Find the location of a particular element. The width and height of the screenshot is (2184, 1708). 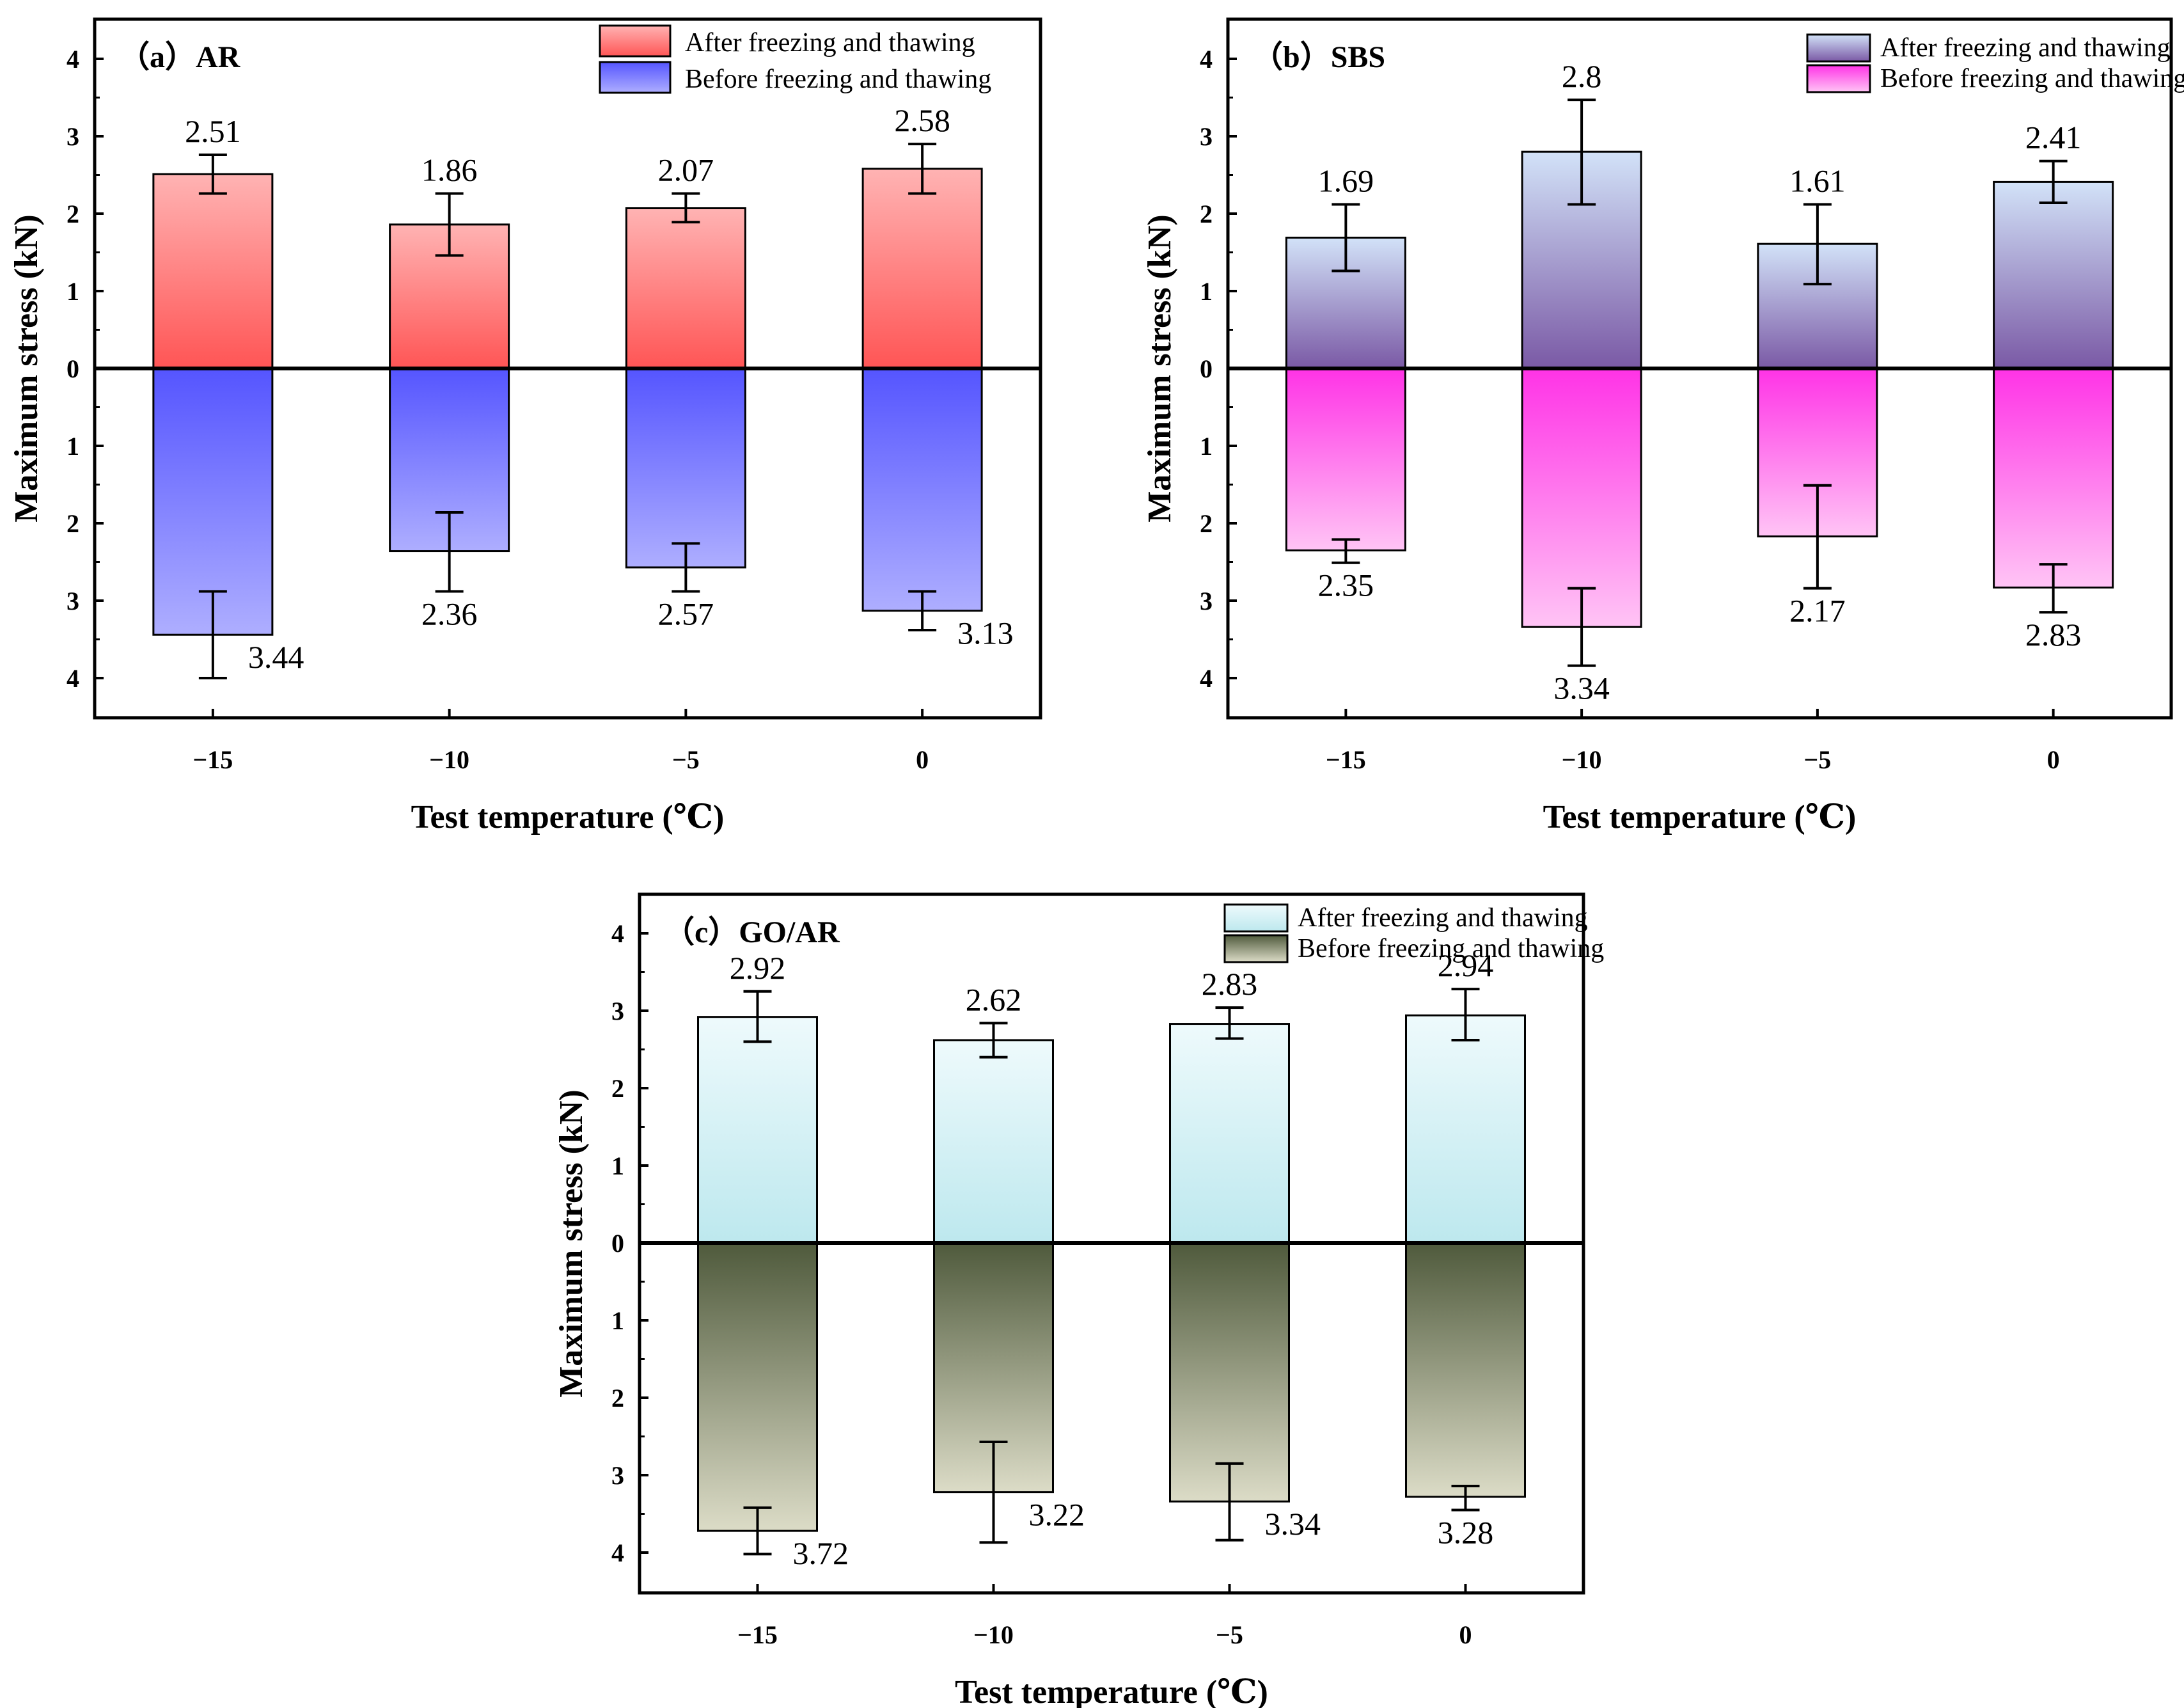

value-label-after: 1.69 is located at coordinates (1346, 180).